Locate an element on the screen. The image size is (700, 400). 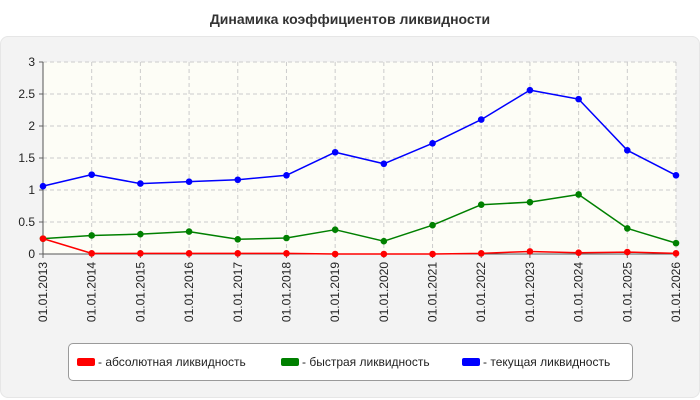
legend-label-current: - текущая ликвидность is located at coordinates (547, 362).